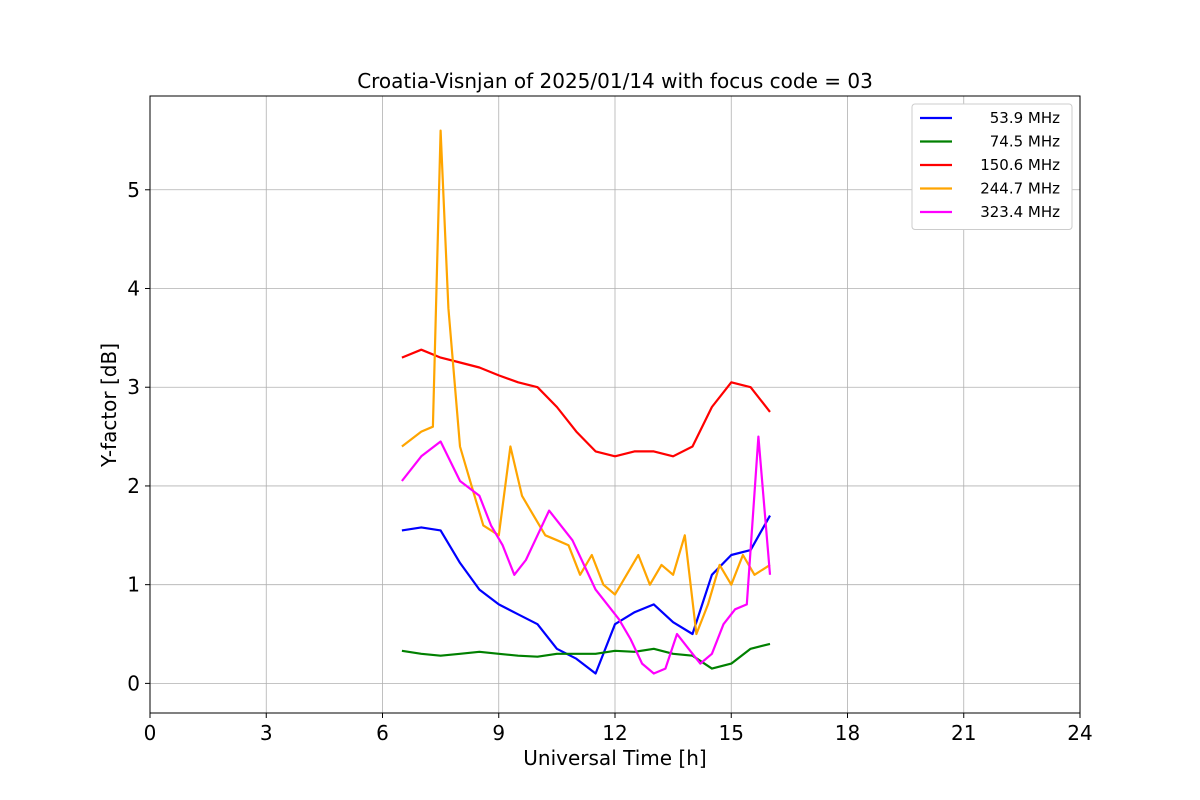 The height and width of the screenshot is (800, 1200). I want to click on series-line-323-4-mhz, so click(586, 555).